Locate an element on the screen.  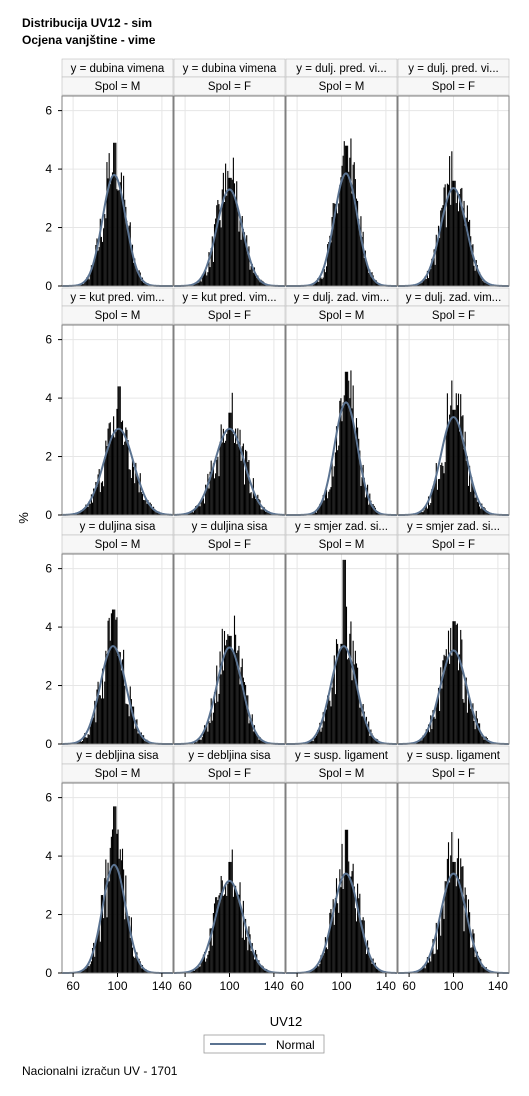
footnote: Nacionalni izračun UV - 1701 is located at coordinates (100, 1071).